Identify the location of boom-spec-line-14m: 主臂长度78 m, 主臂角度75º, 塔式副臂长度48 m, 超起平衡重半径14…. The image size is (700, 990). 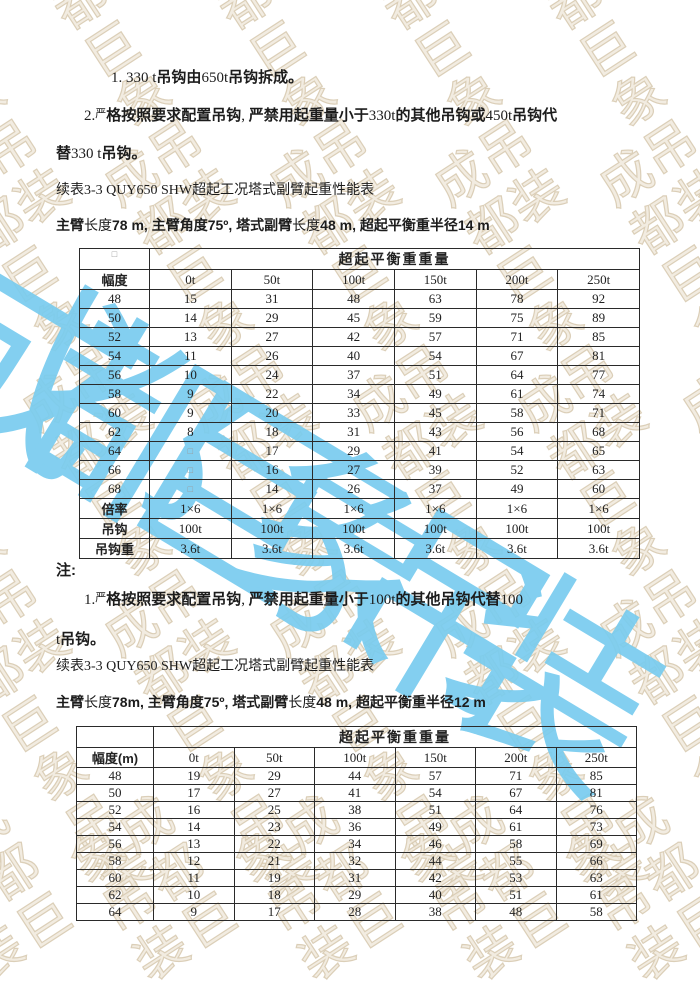
(273, 225).